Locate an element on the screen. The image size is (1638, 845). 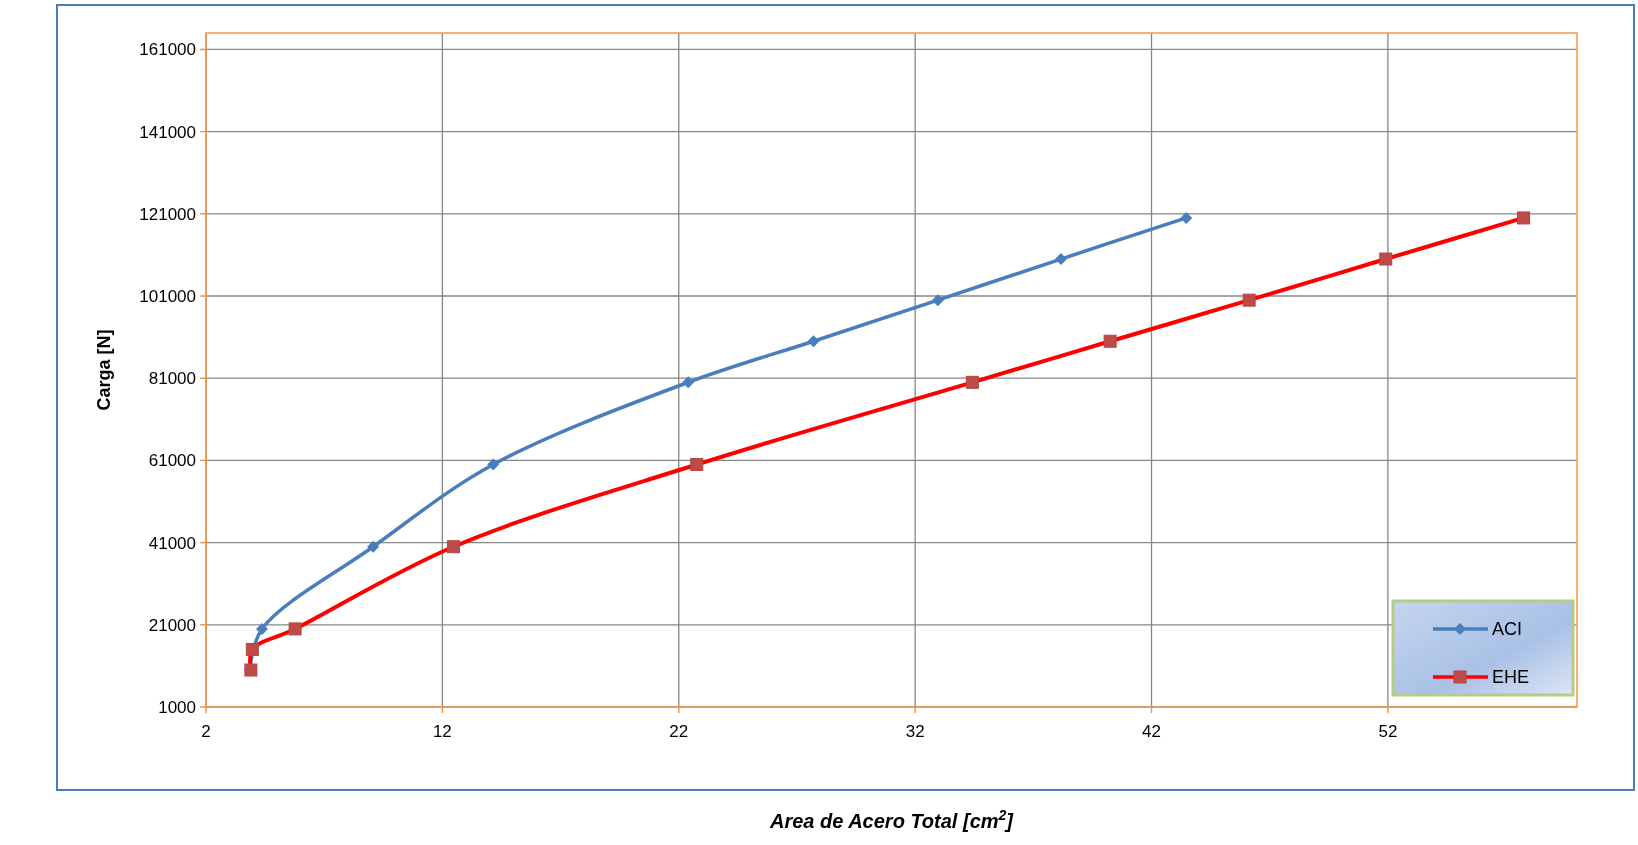
y-tick-label: 1000 is located at coordinates (177, 707).